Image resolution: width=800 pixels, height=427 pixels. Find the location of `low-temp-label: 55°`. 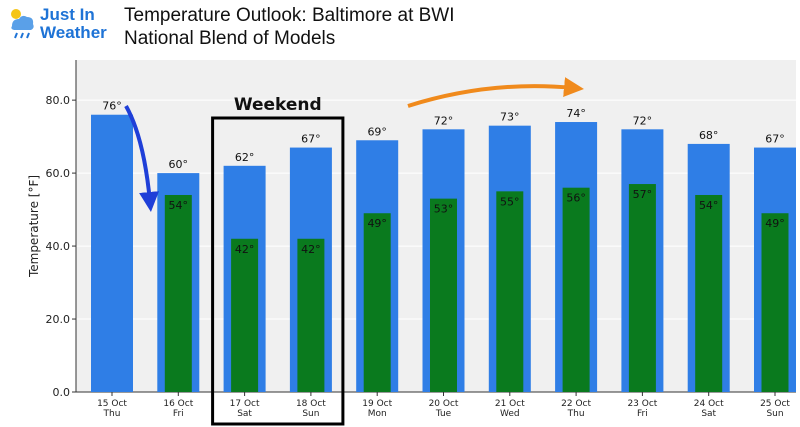

low-temp-label: 55° is located at coordinates (510, 201).